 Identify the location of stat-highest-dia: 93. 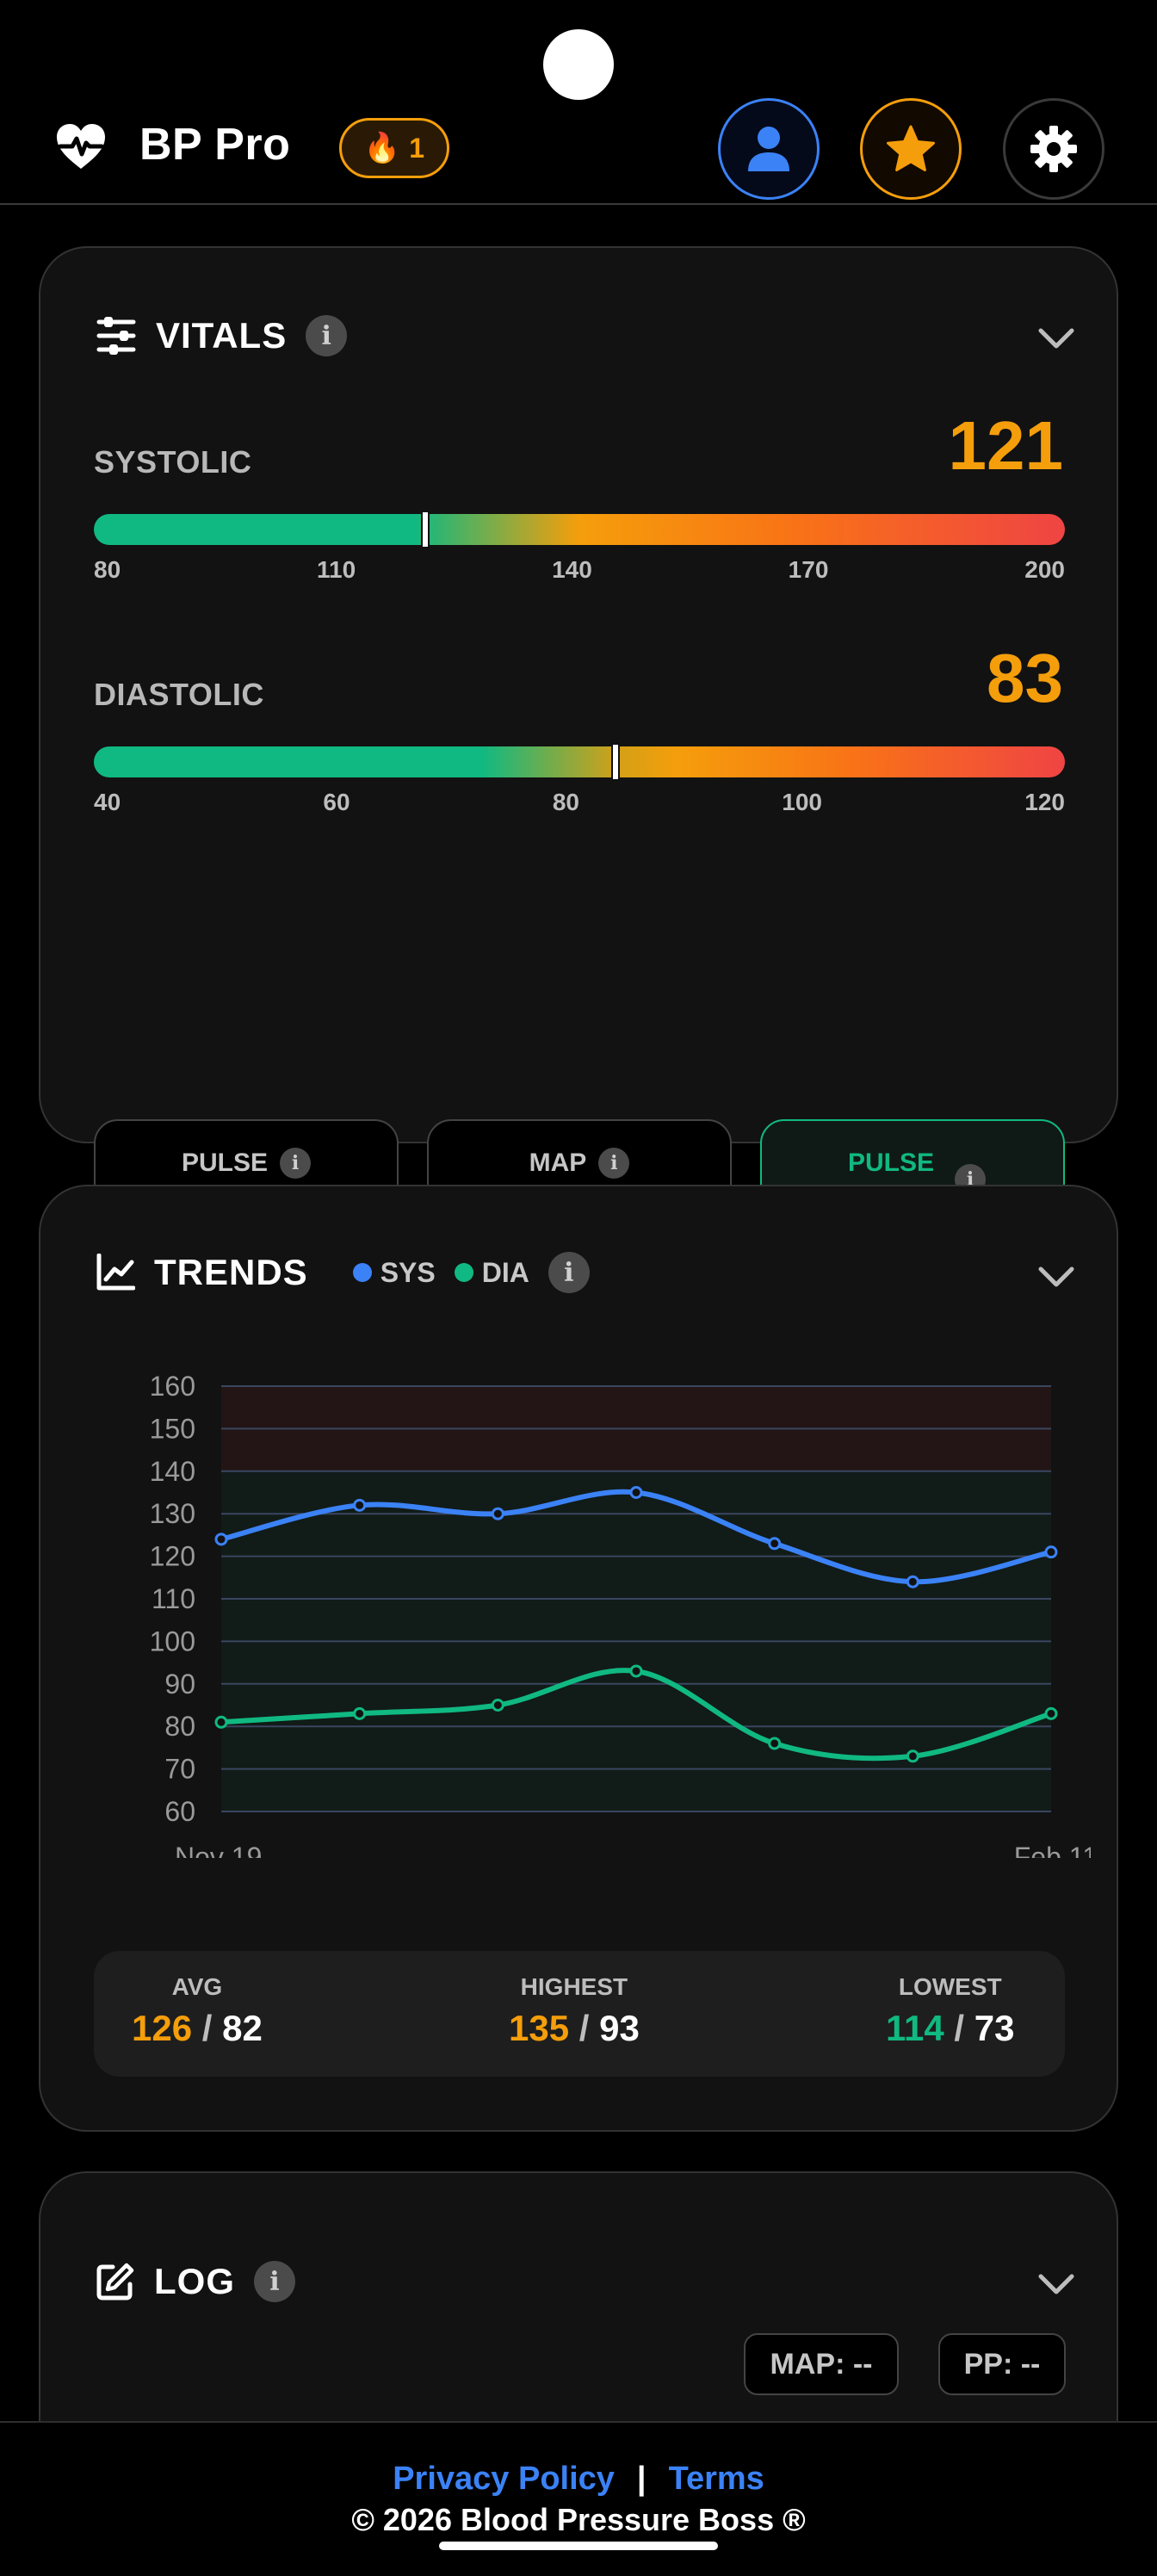
(620, 2028).